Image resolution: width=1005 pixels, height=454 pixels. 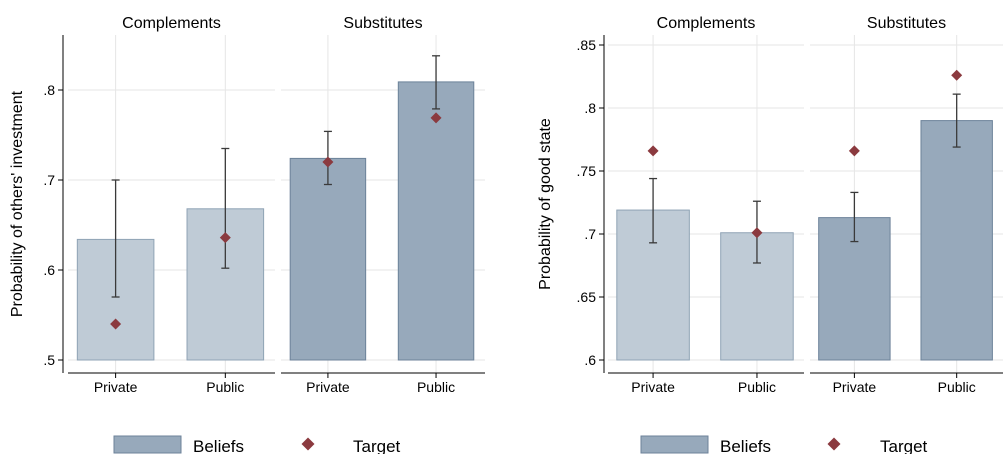 I want to click on y-axis-label: Probability of good state, so click(x=545, y=204).